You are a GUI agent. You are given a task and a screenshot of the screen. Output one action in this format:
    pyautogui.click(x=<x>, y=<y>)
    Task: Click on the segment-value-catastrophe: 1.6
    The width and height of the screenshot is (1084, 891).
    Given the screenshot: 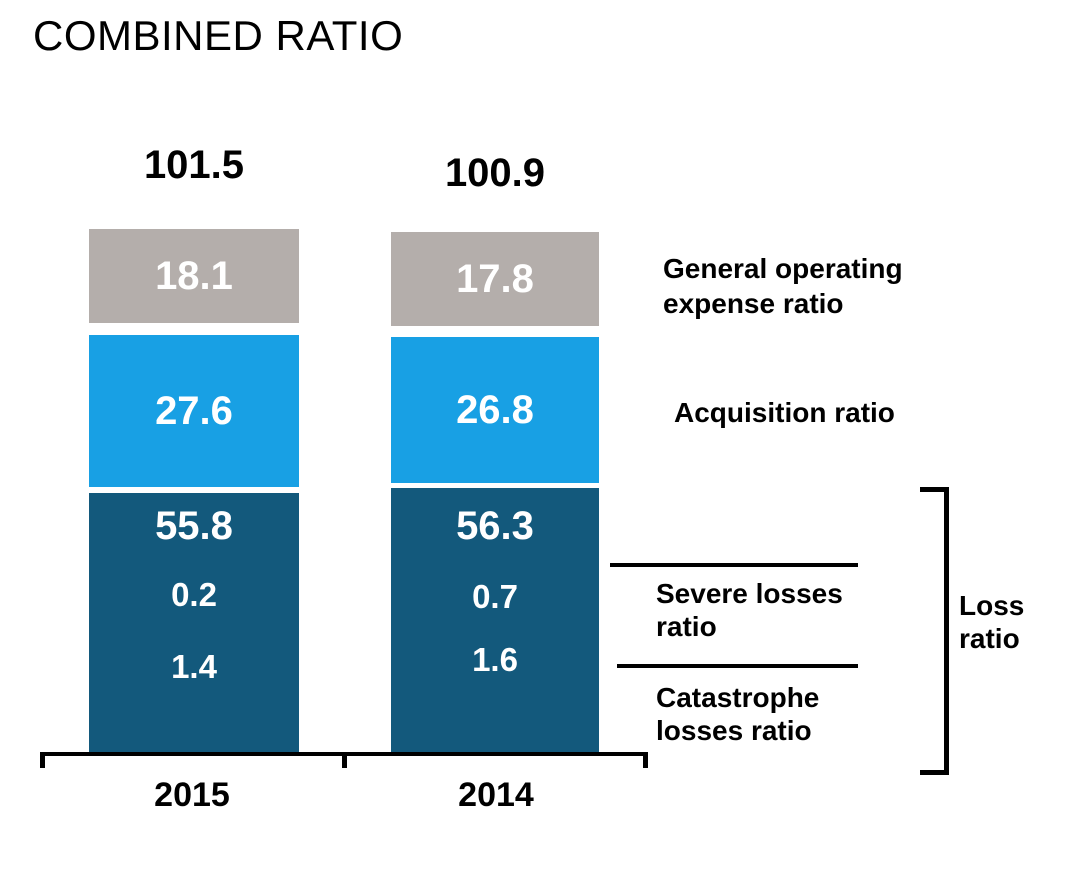 What is the action you would take?
    pyautogui.click(x=495, y=659)
    